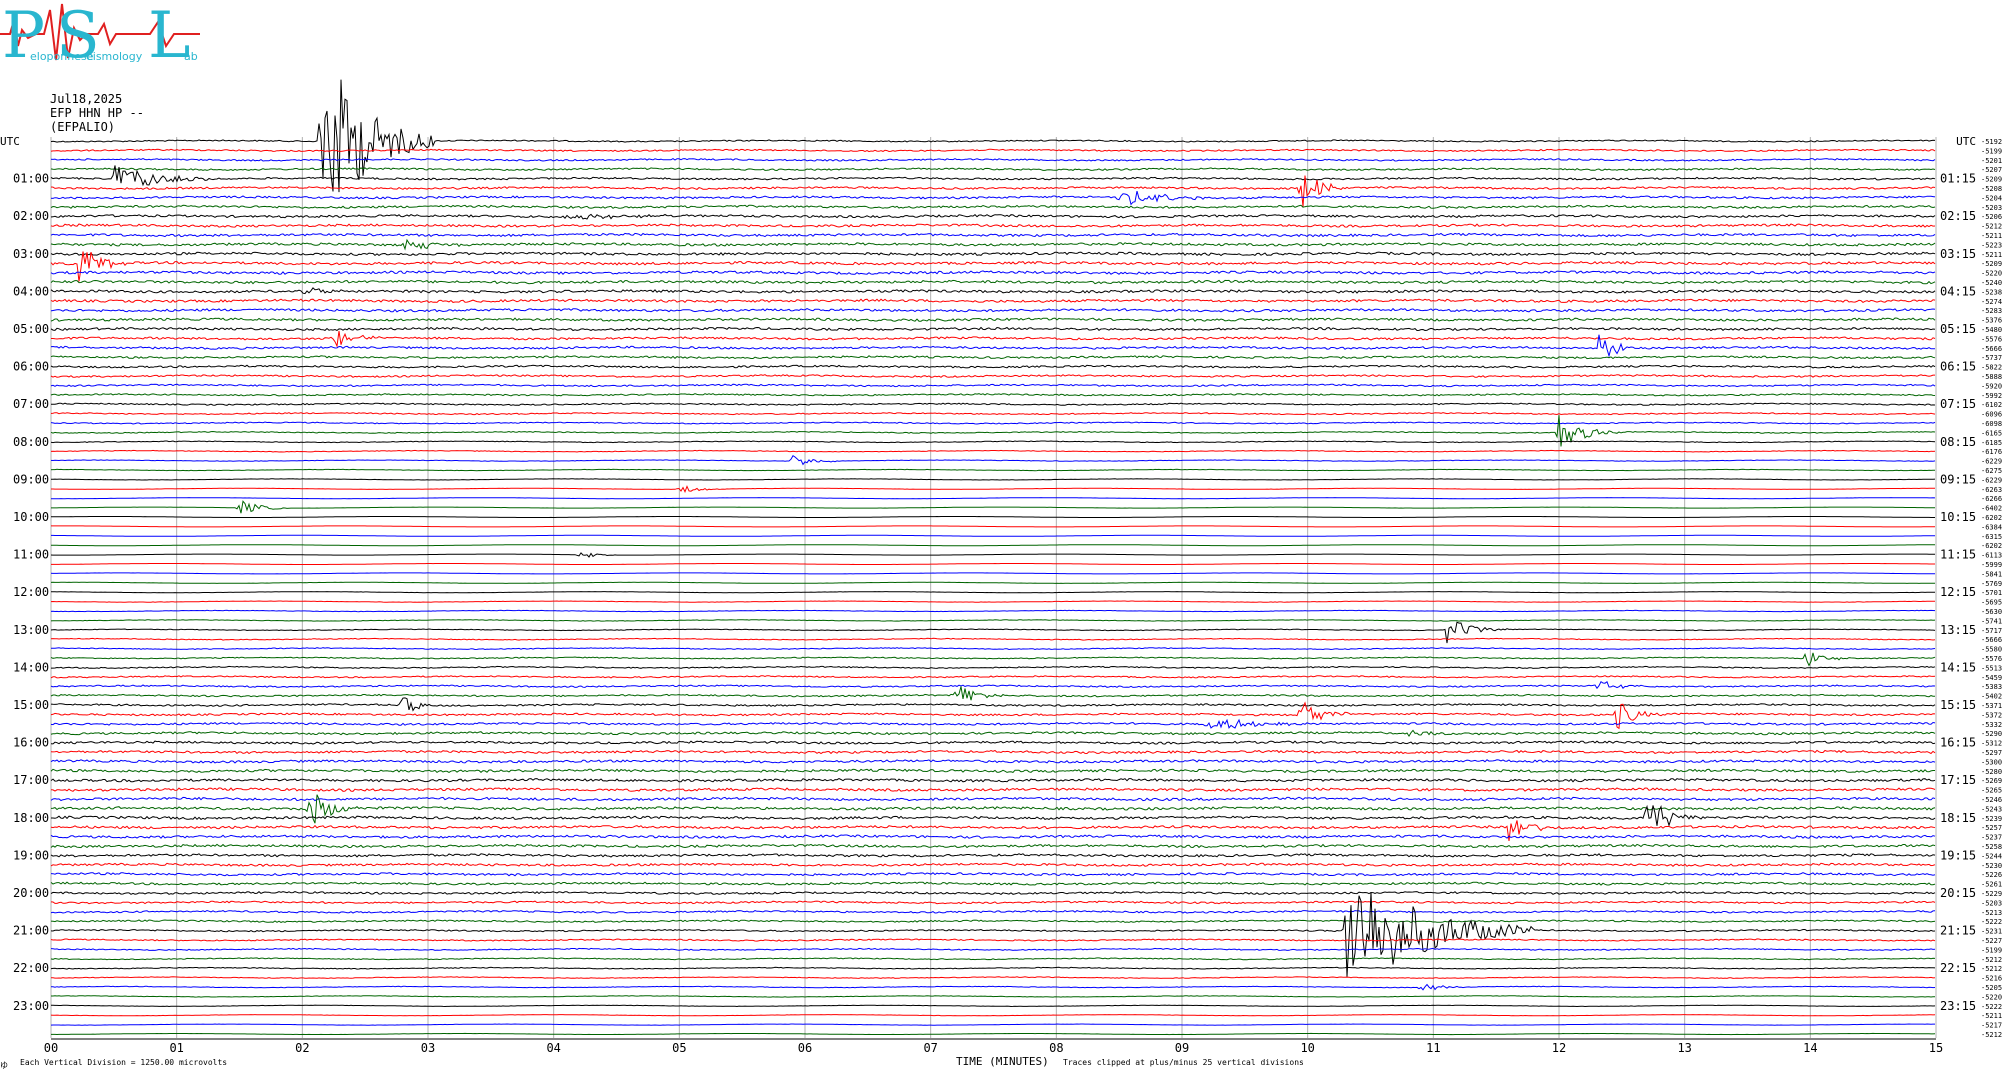  What do you see at coordinates (1991, 180) in the screenshot?
I see `trace-offset-label: -5209` at bounding box center [1991, 180].